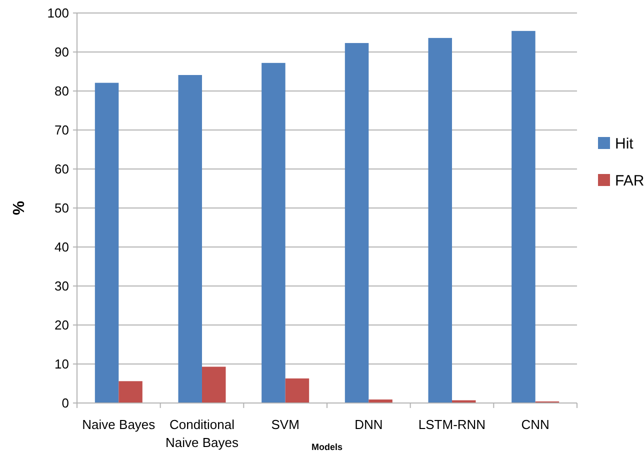 Image resolution: width=644 pixels, height=459 pixels. I want to click on x-tick-label: SVM, so click(285, 424).